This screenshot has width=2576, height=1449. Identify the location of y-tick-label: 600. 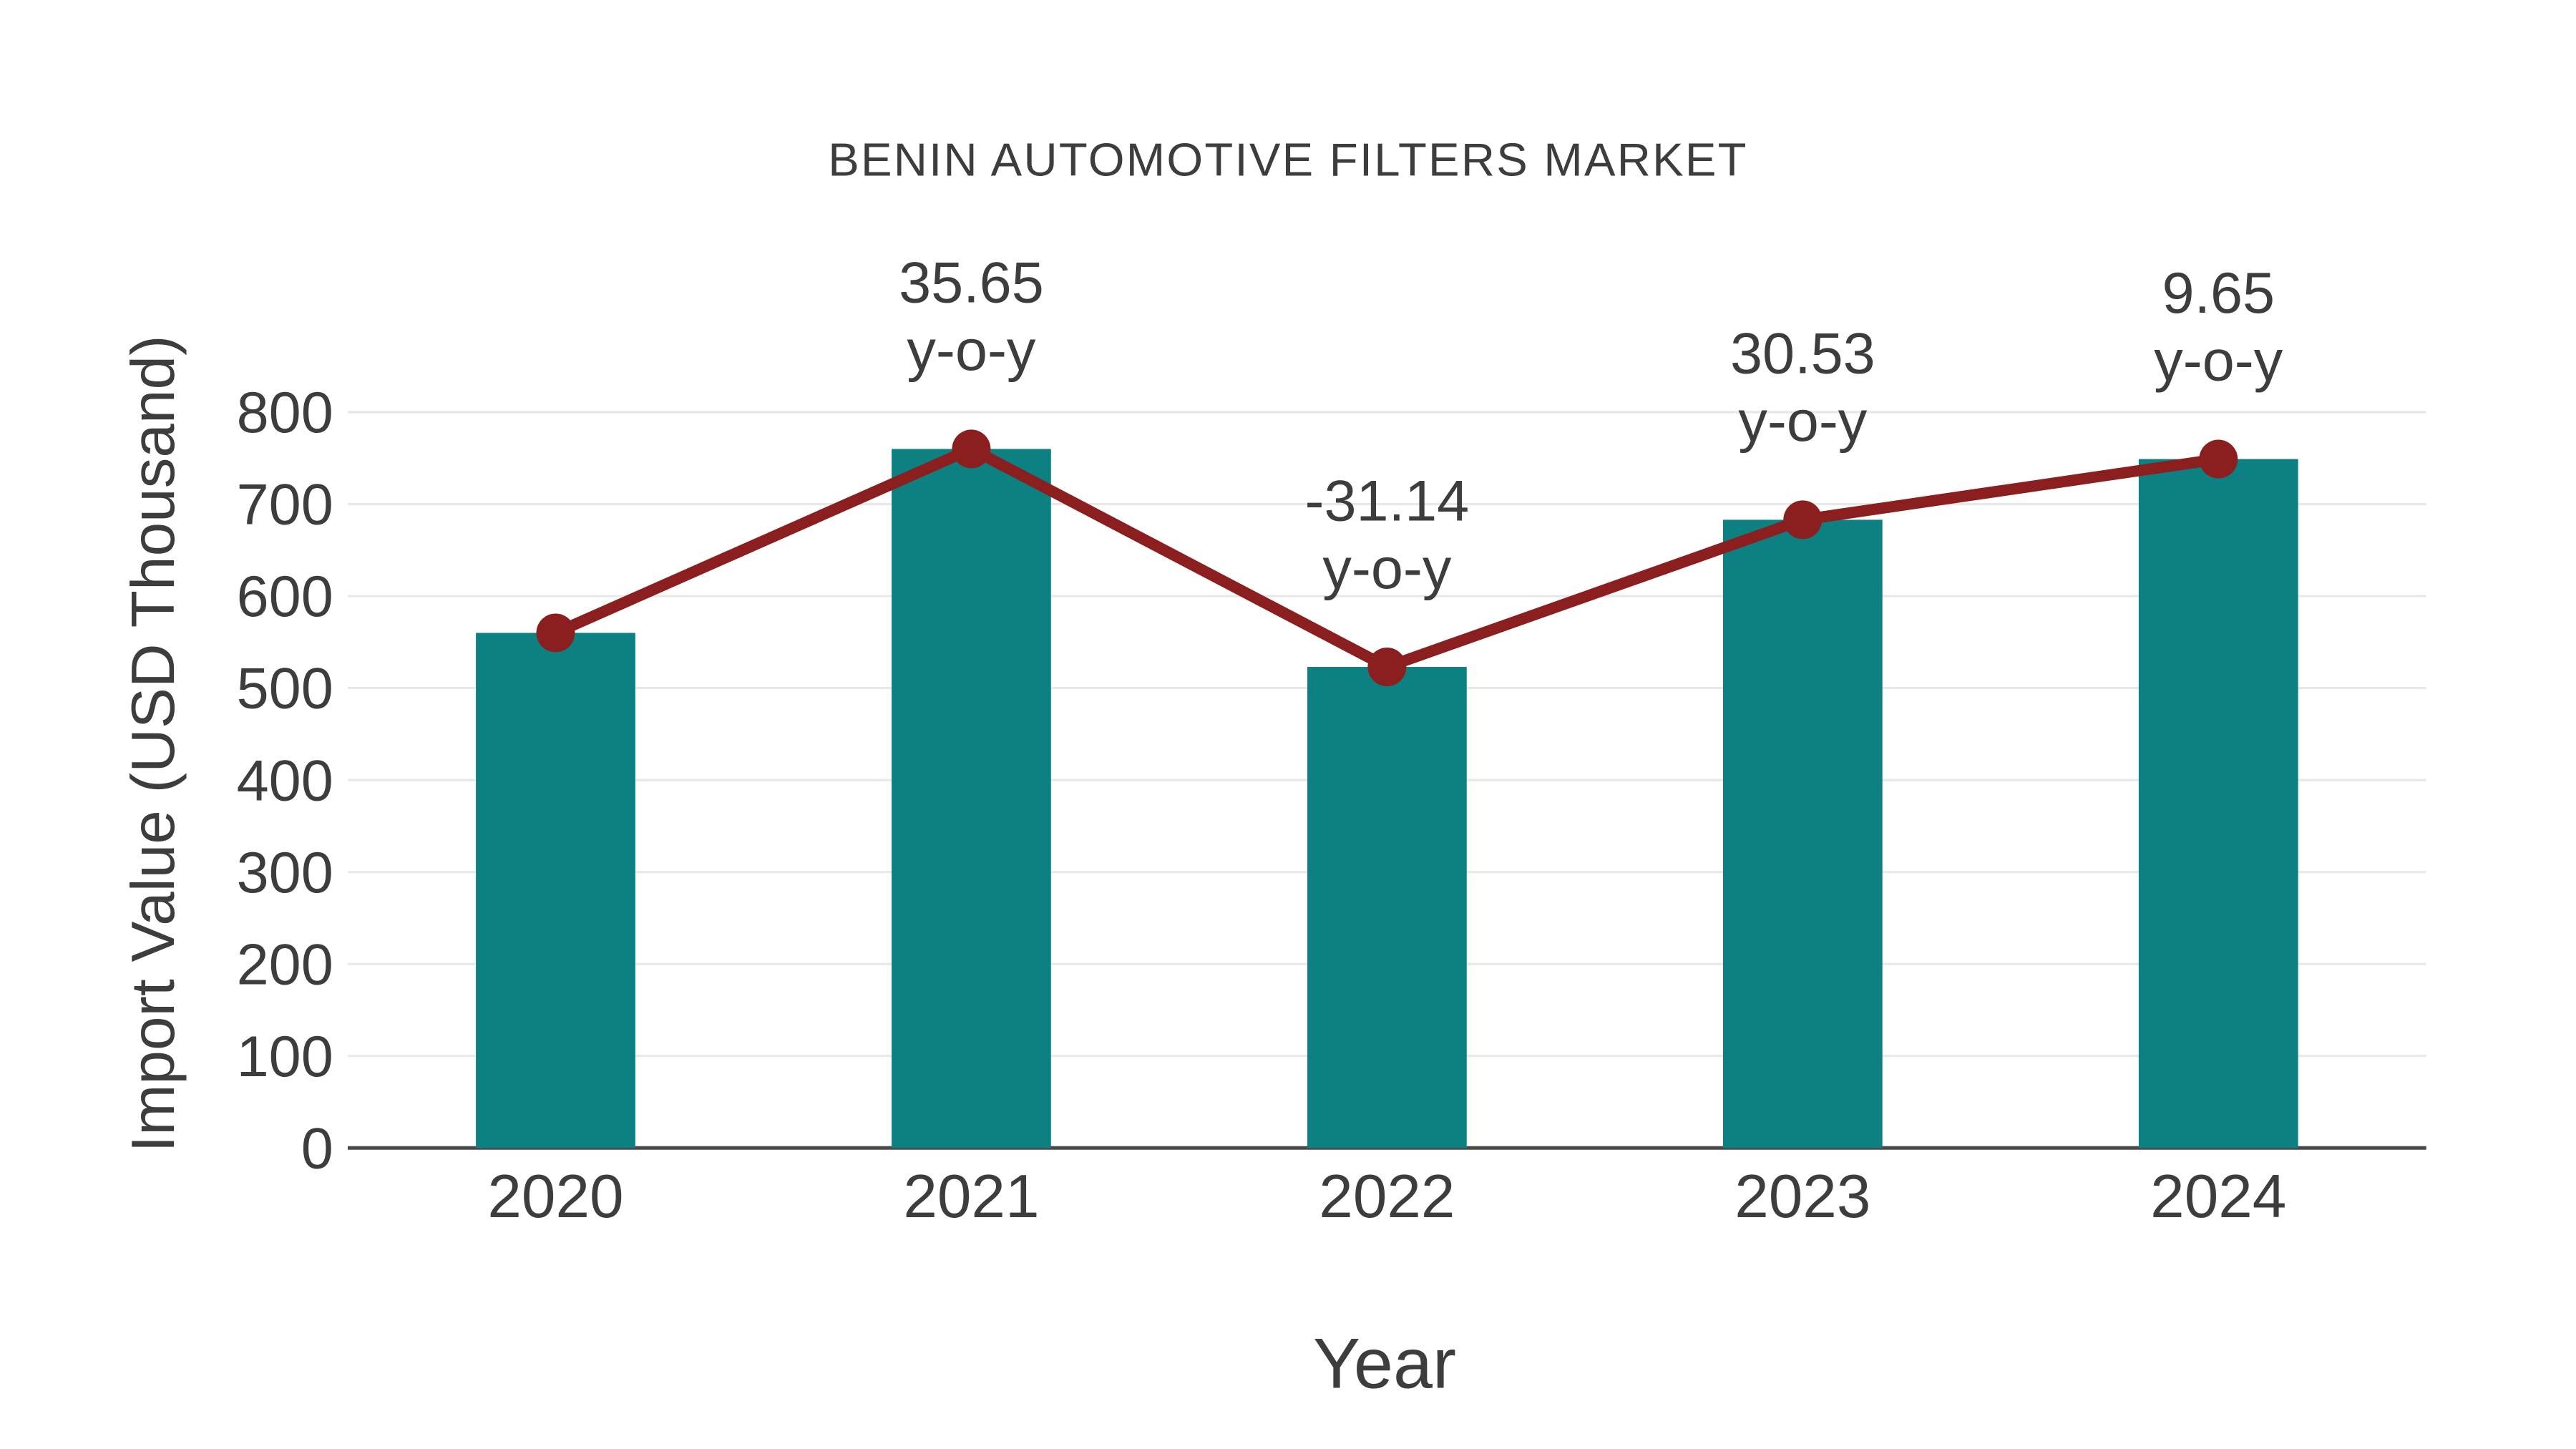
(285, 597).